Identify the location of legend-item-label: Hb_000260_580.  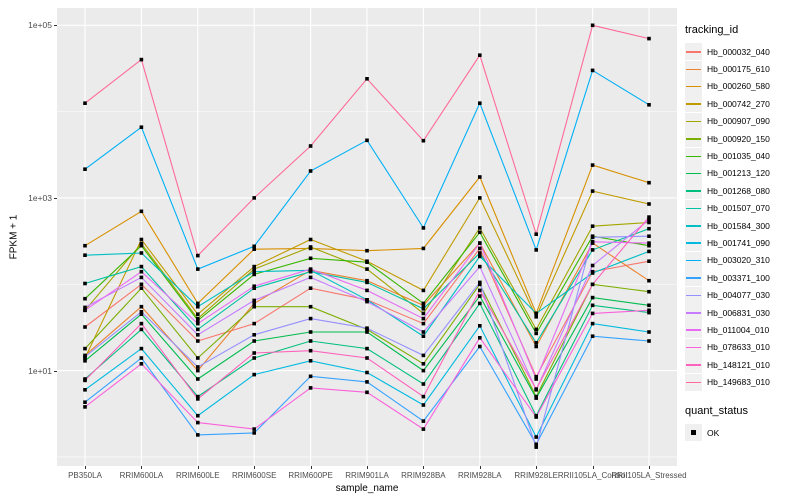
(738, 86).